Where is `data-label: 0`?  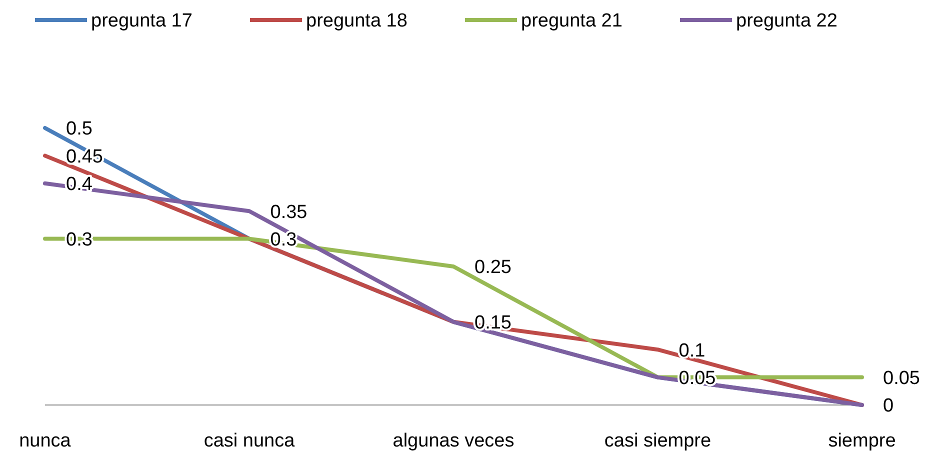
data-label: 0 is located at coordinates (888, 406).